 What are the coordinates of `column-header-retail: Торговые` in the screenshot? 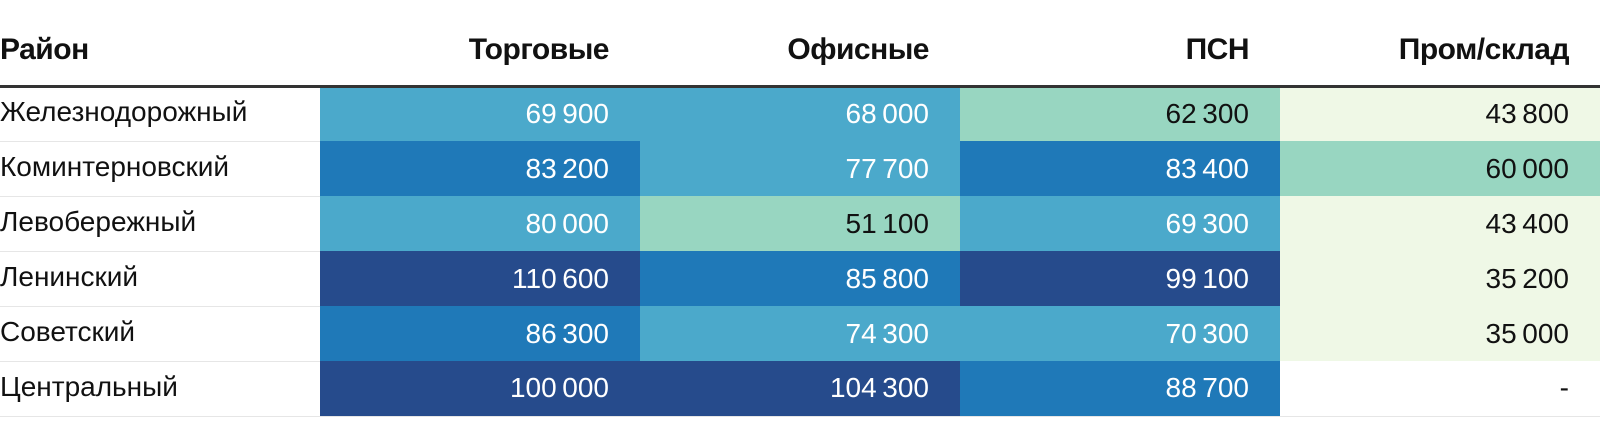 It's located at (480, 44).